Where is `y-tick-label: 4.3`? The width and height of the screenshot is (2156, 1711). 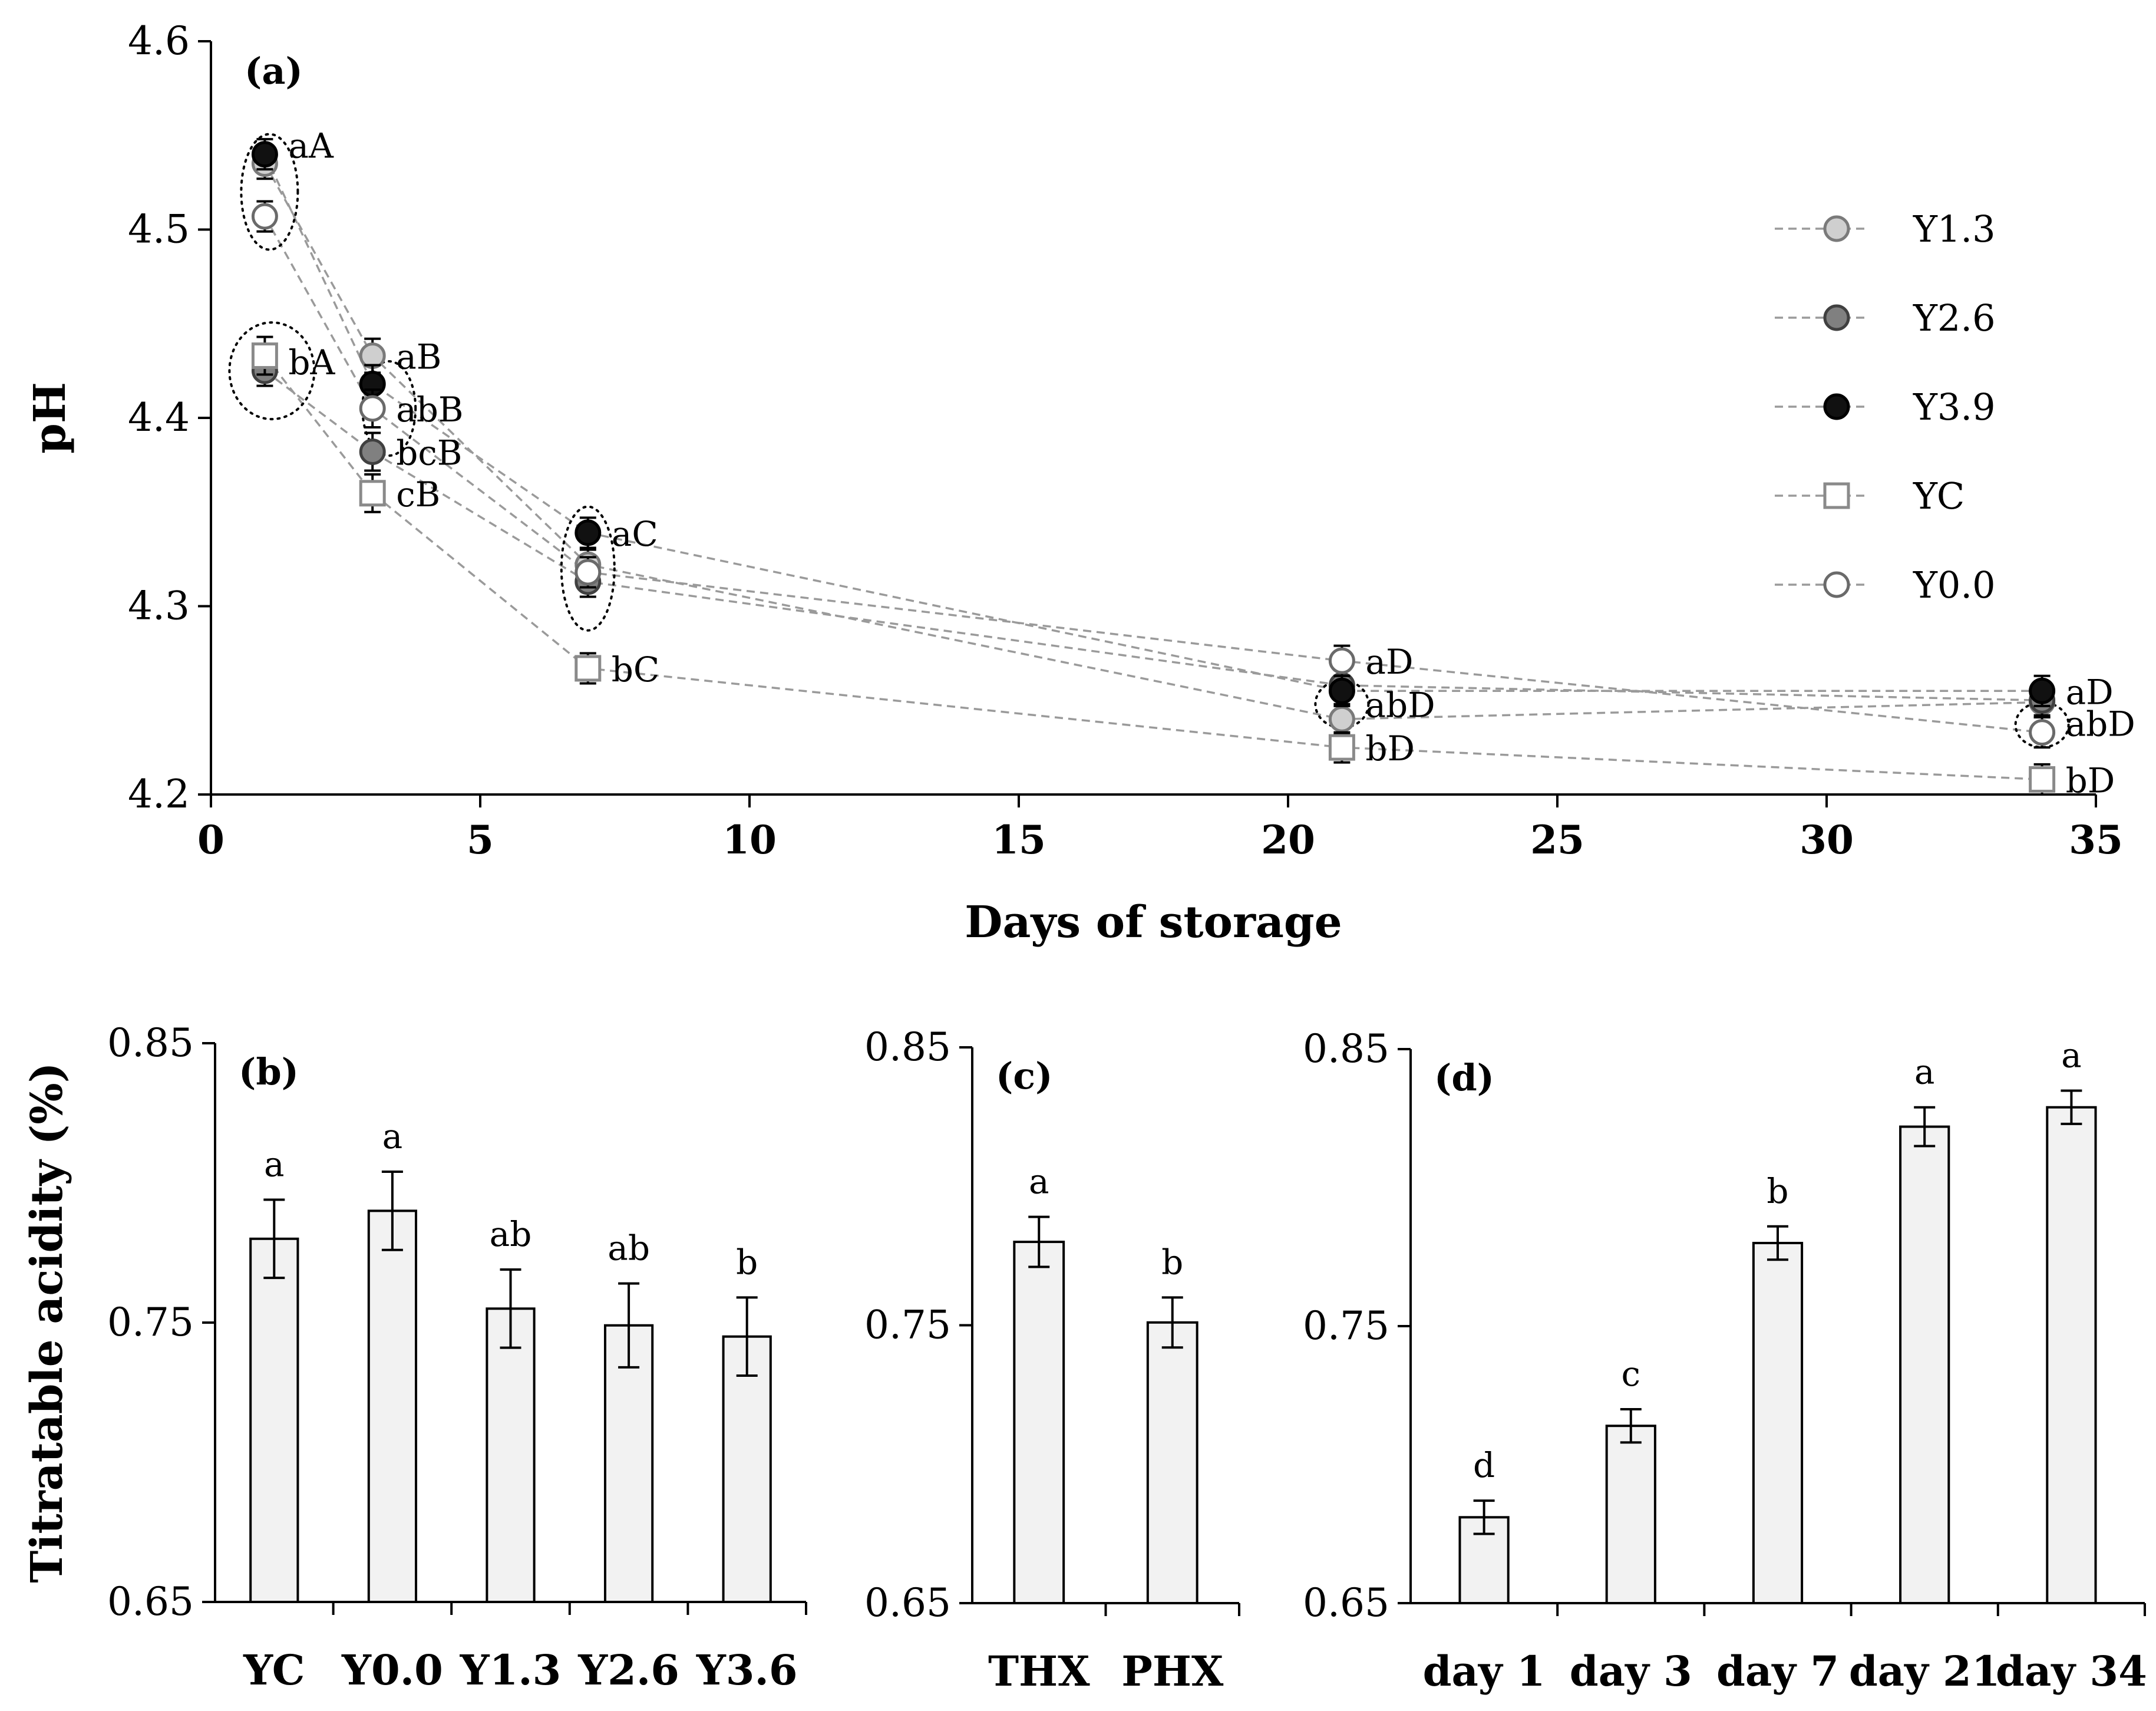
y-tick-label: 4.3 is located at coordinates (159, 606).